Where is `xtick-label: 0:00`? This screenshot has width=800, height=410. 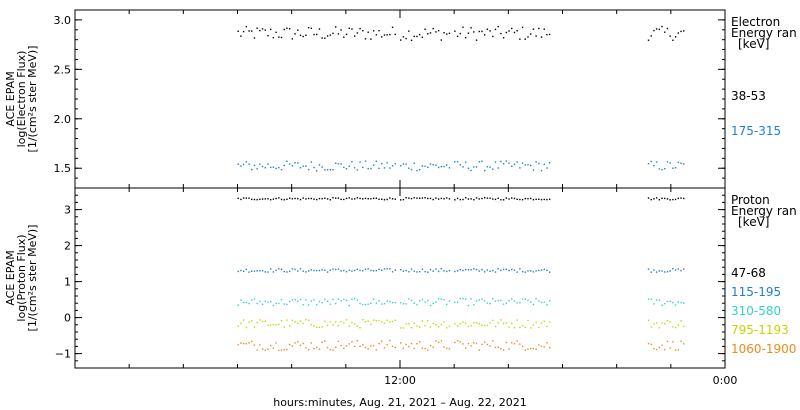
xtick-label: 0:00 is located at coordinates (725, 380).